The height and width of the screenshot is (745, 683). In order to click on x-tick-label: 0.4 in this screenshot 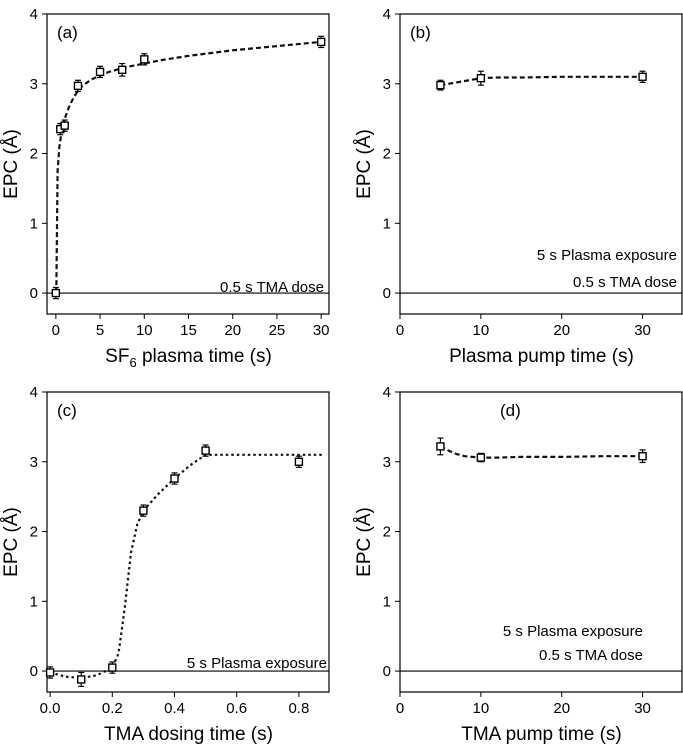, I will do `click(174, 708)`.